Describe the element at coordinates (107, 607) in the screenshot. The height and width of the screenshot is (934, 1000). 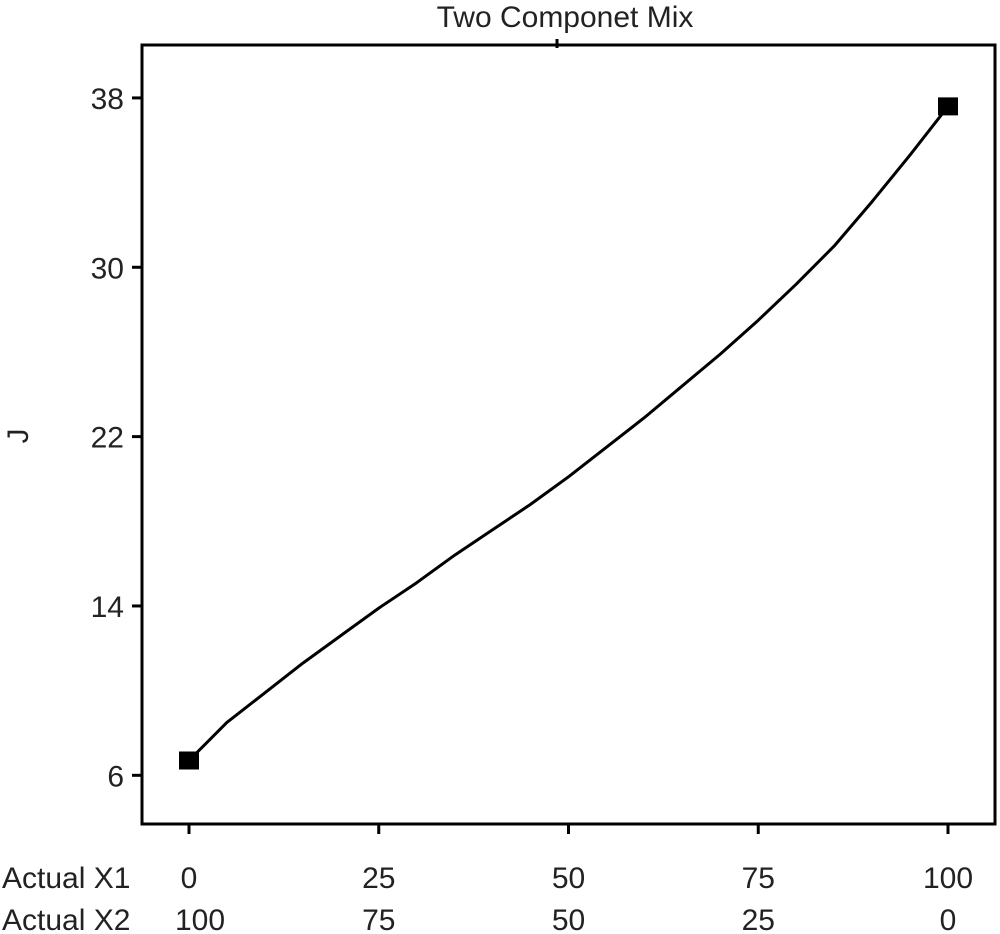
I see `y-tick-label: 14` at that location.